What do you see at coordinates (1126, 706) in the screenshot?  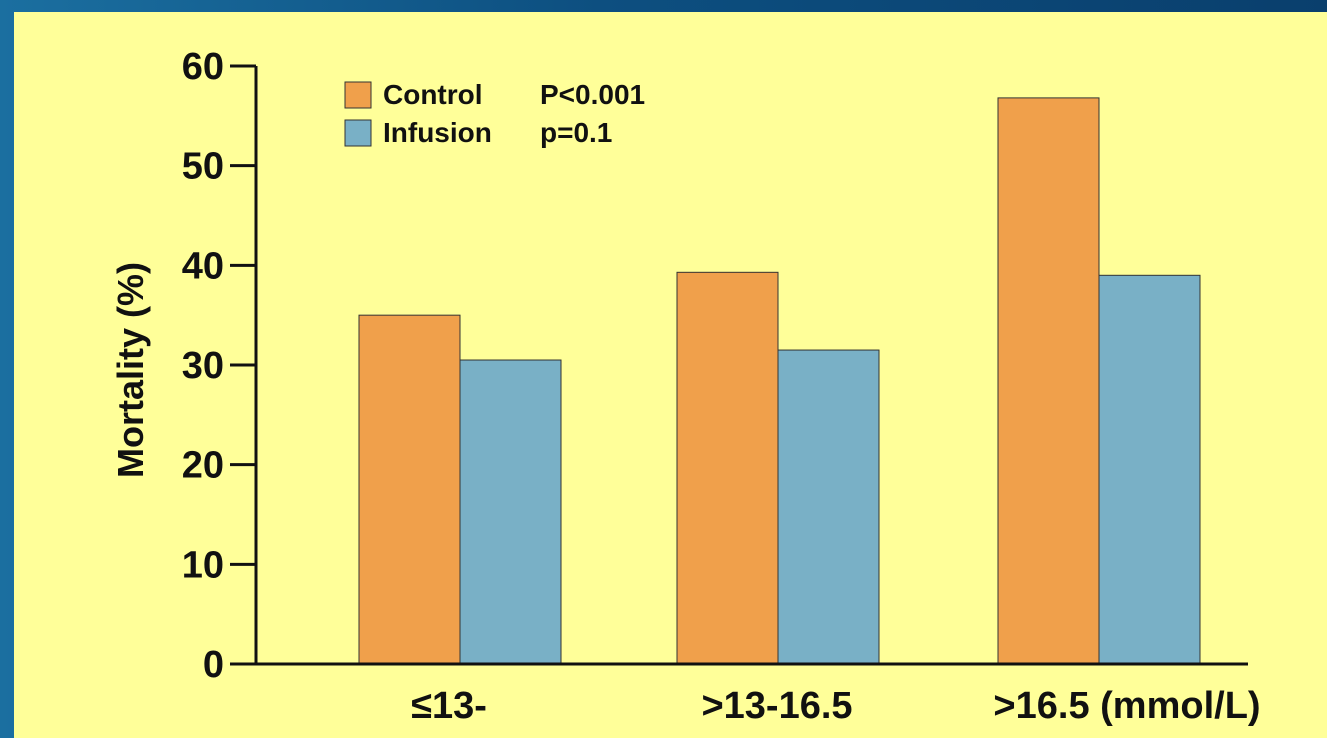 I see `x-tick-label-2: >16.5 (mmol/L)` at bounding box center [1126, 706].